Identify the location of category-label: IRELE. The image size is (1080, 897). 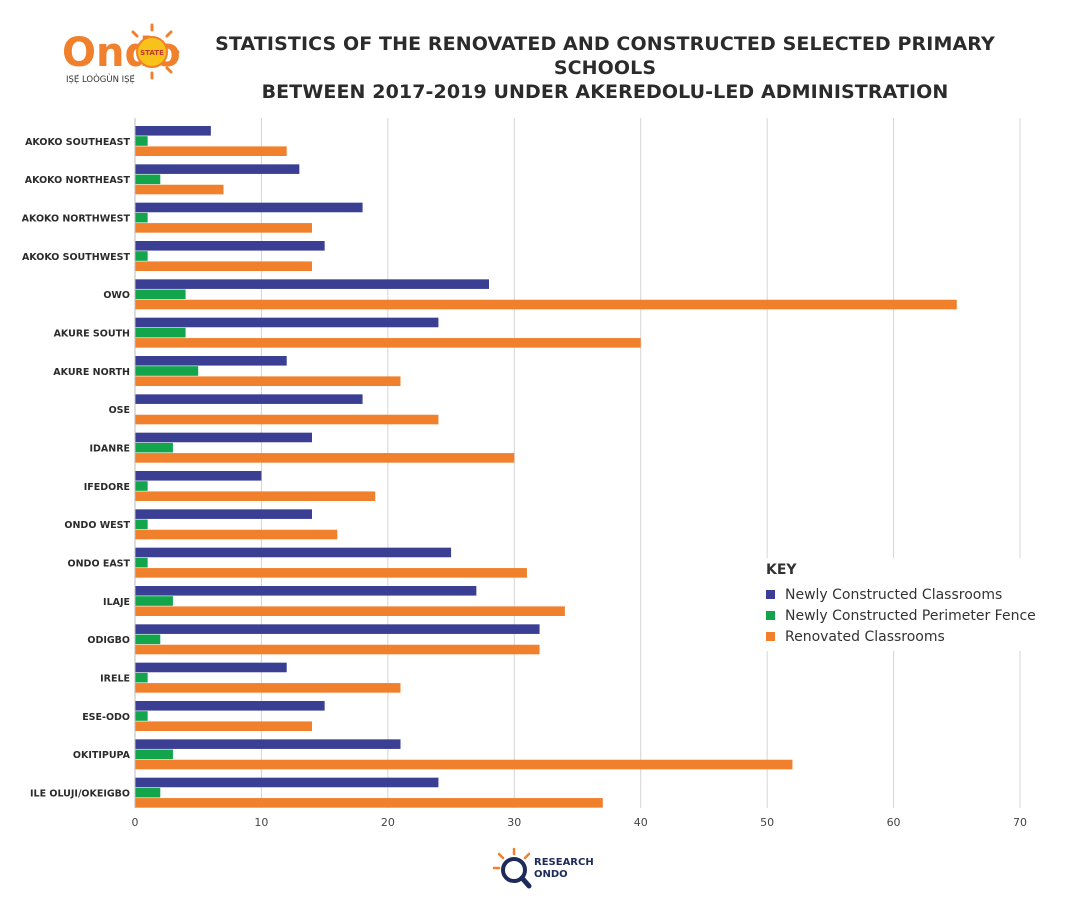
(115, 678).